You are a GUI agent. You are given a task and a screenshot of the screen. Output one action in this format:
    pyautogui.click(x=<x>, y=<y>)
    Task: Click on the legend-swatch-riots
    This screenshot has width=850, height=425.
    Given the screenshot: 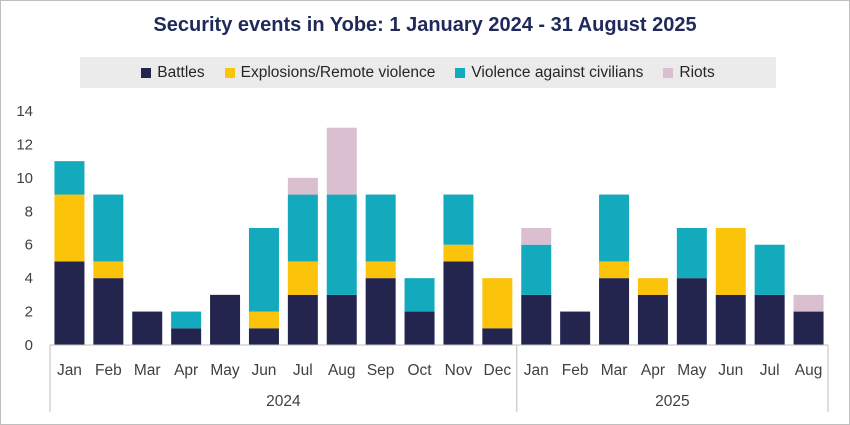 What is the action you would take?
    pyautogui.click(x=668, y=72)
    